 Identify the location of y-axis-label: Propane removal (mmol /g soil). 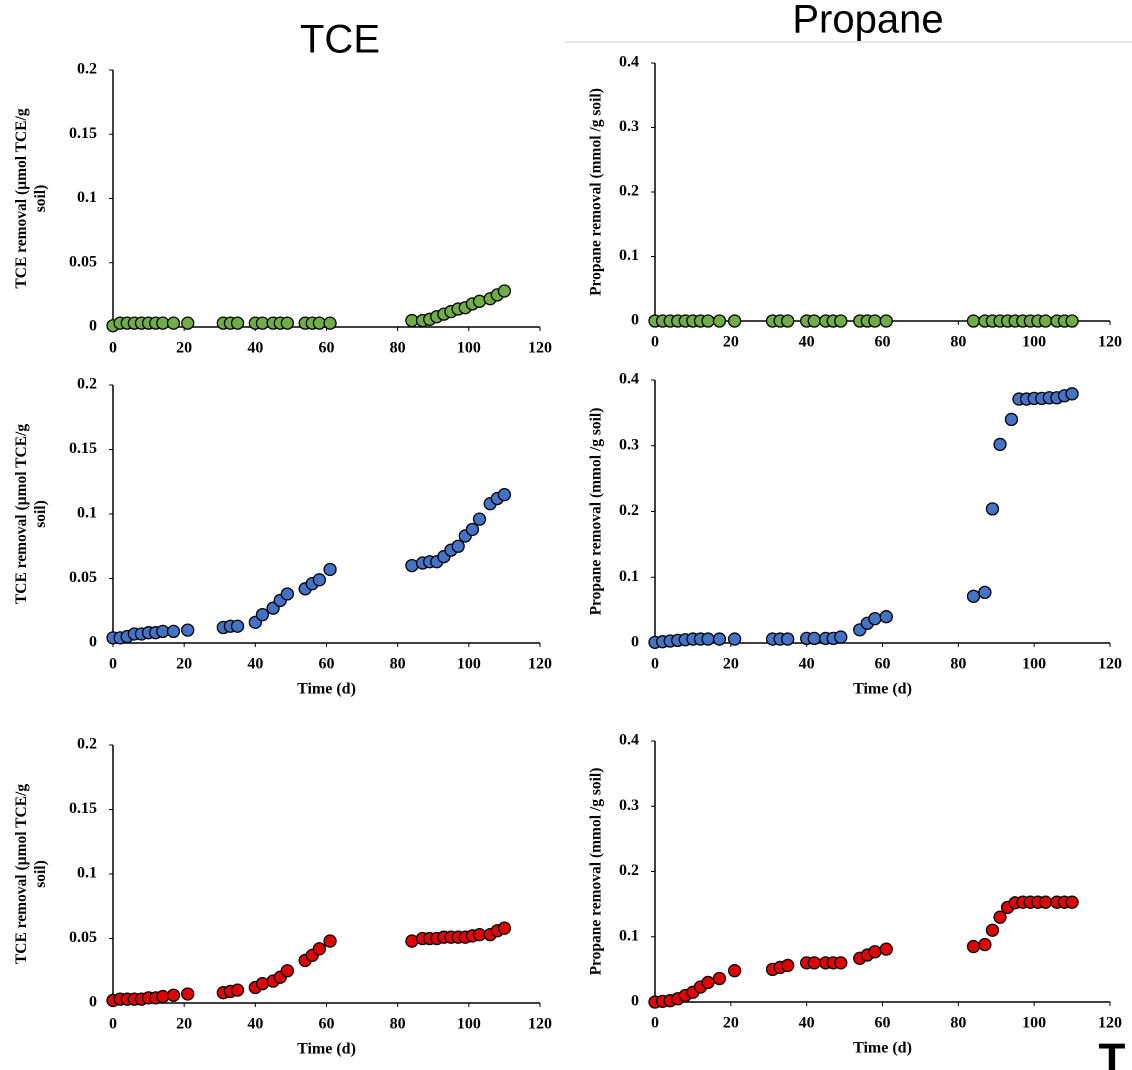
(596, 512).